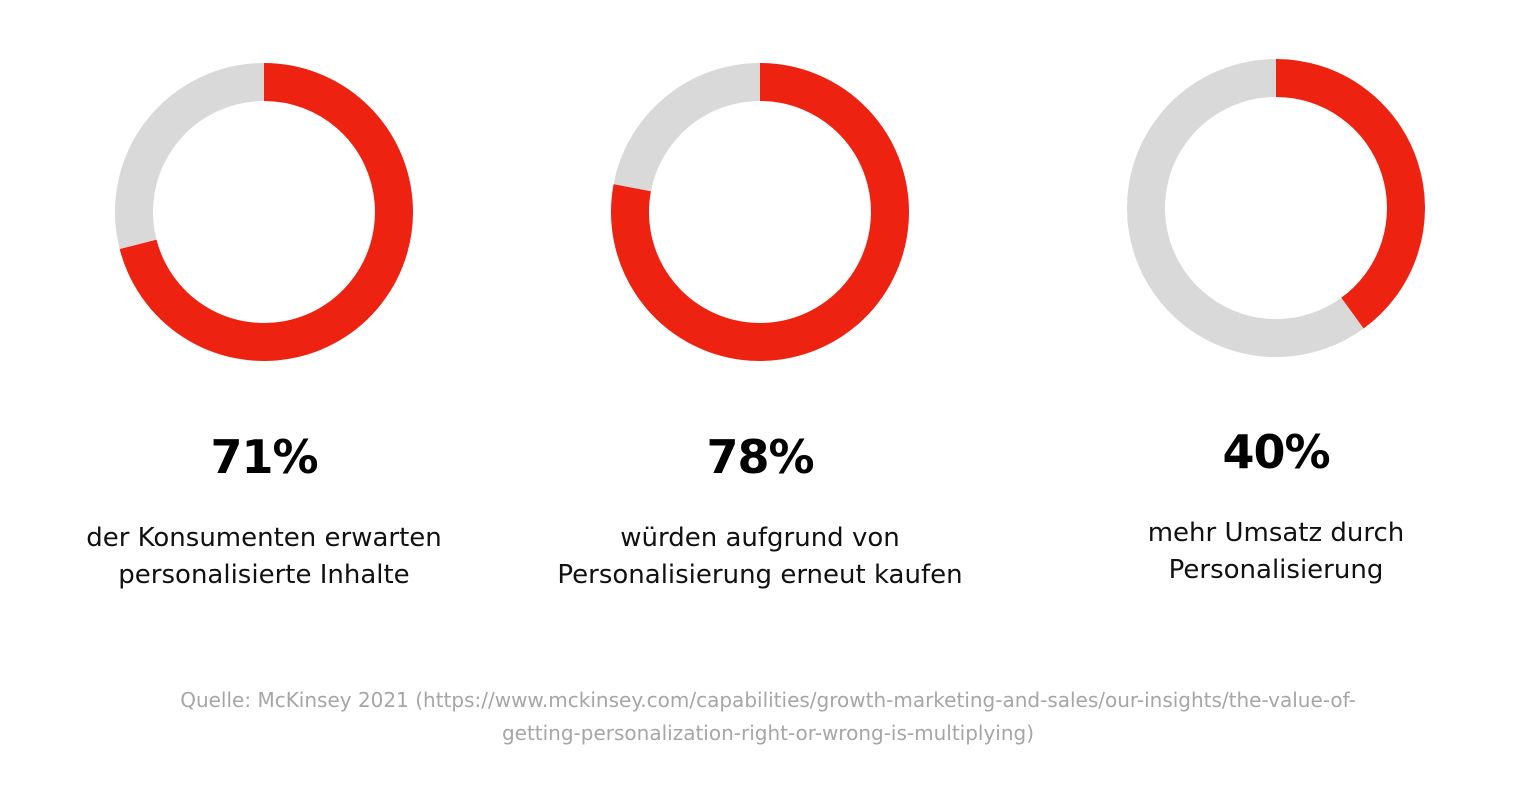 This screenshot has width=1536, height=802. What do you see at coordinates (1276, 533) in the screenshot?
I see `description-3-line-1: mehr Umsatz durch` at bounding box center [1276, 533].